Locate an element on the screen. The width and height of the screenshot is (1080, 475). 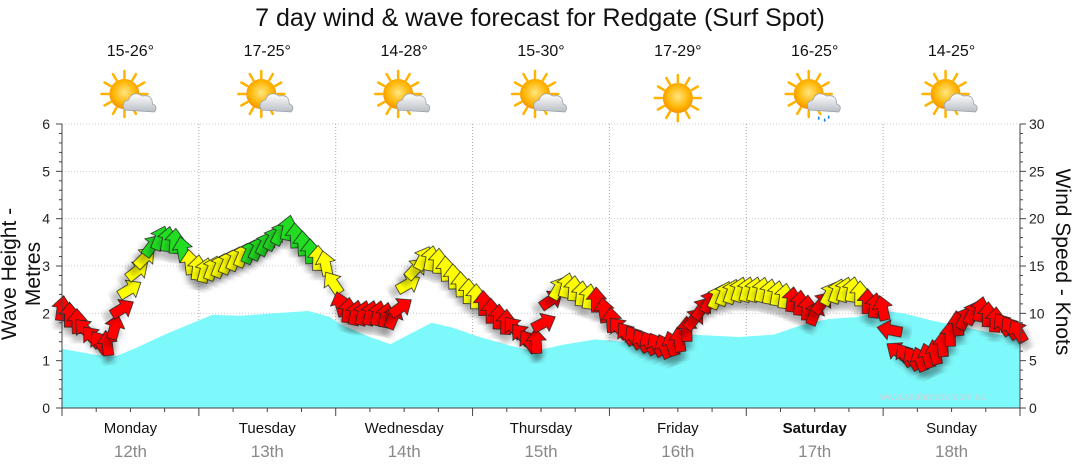
left-tick-label: 1 is located at coordinates (46, 361).